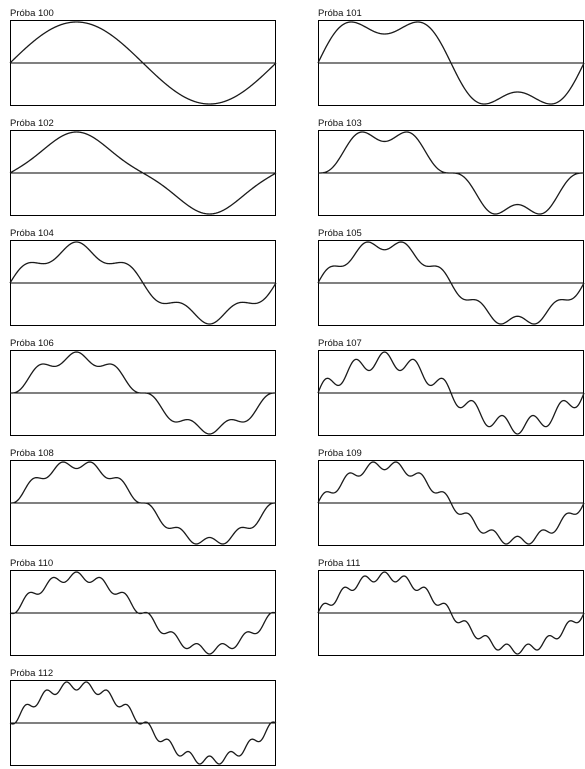 Image resolution: width=585 pixels, height=769 pixels. What do you see at coordinates (340, 453) in the screenshot?
I see `panel-title: Próba 109` at bounding box center [340, 453].